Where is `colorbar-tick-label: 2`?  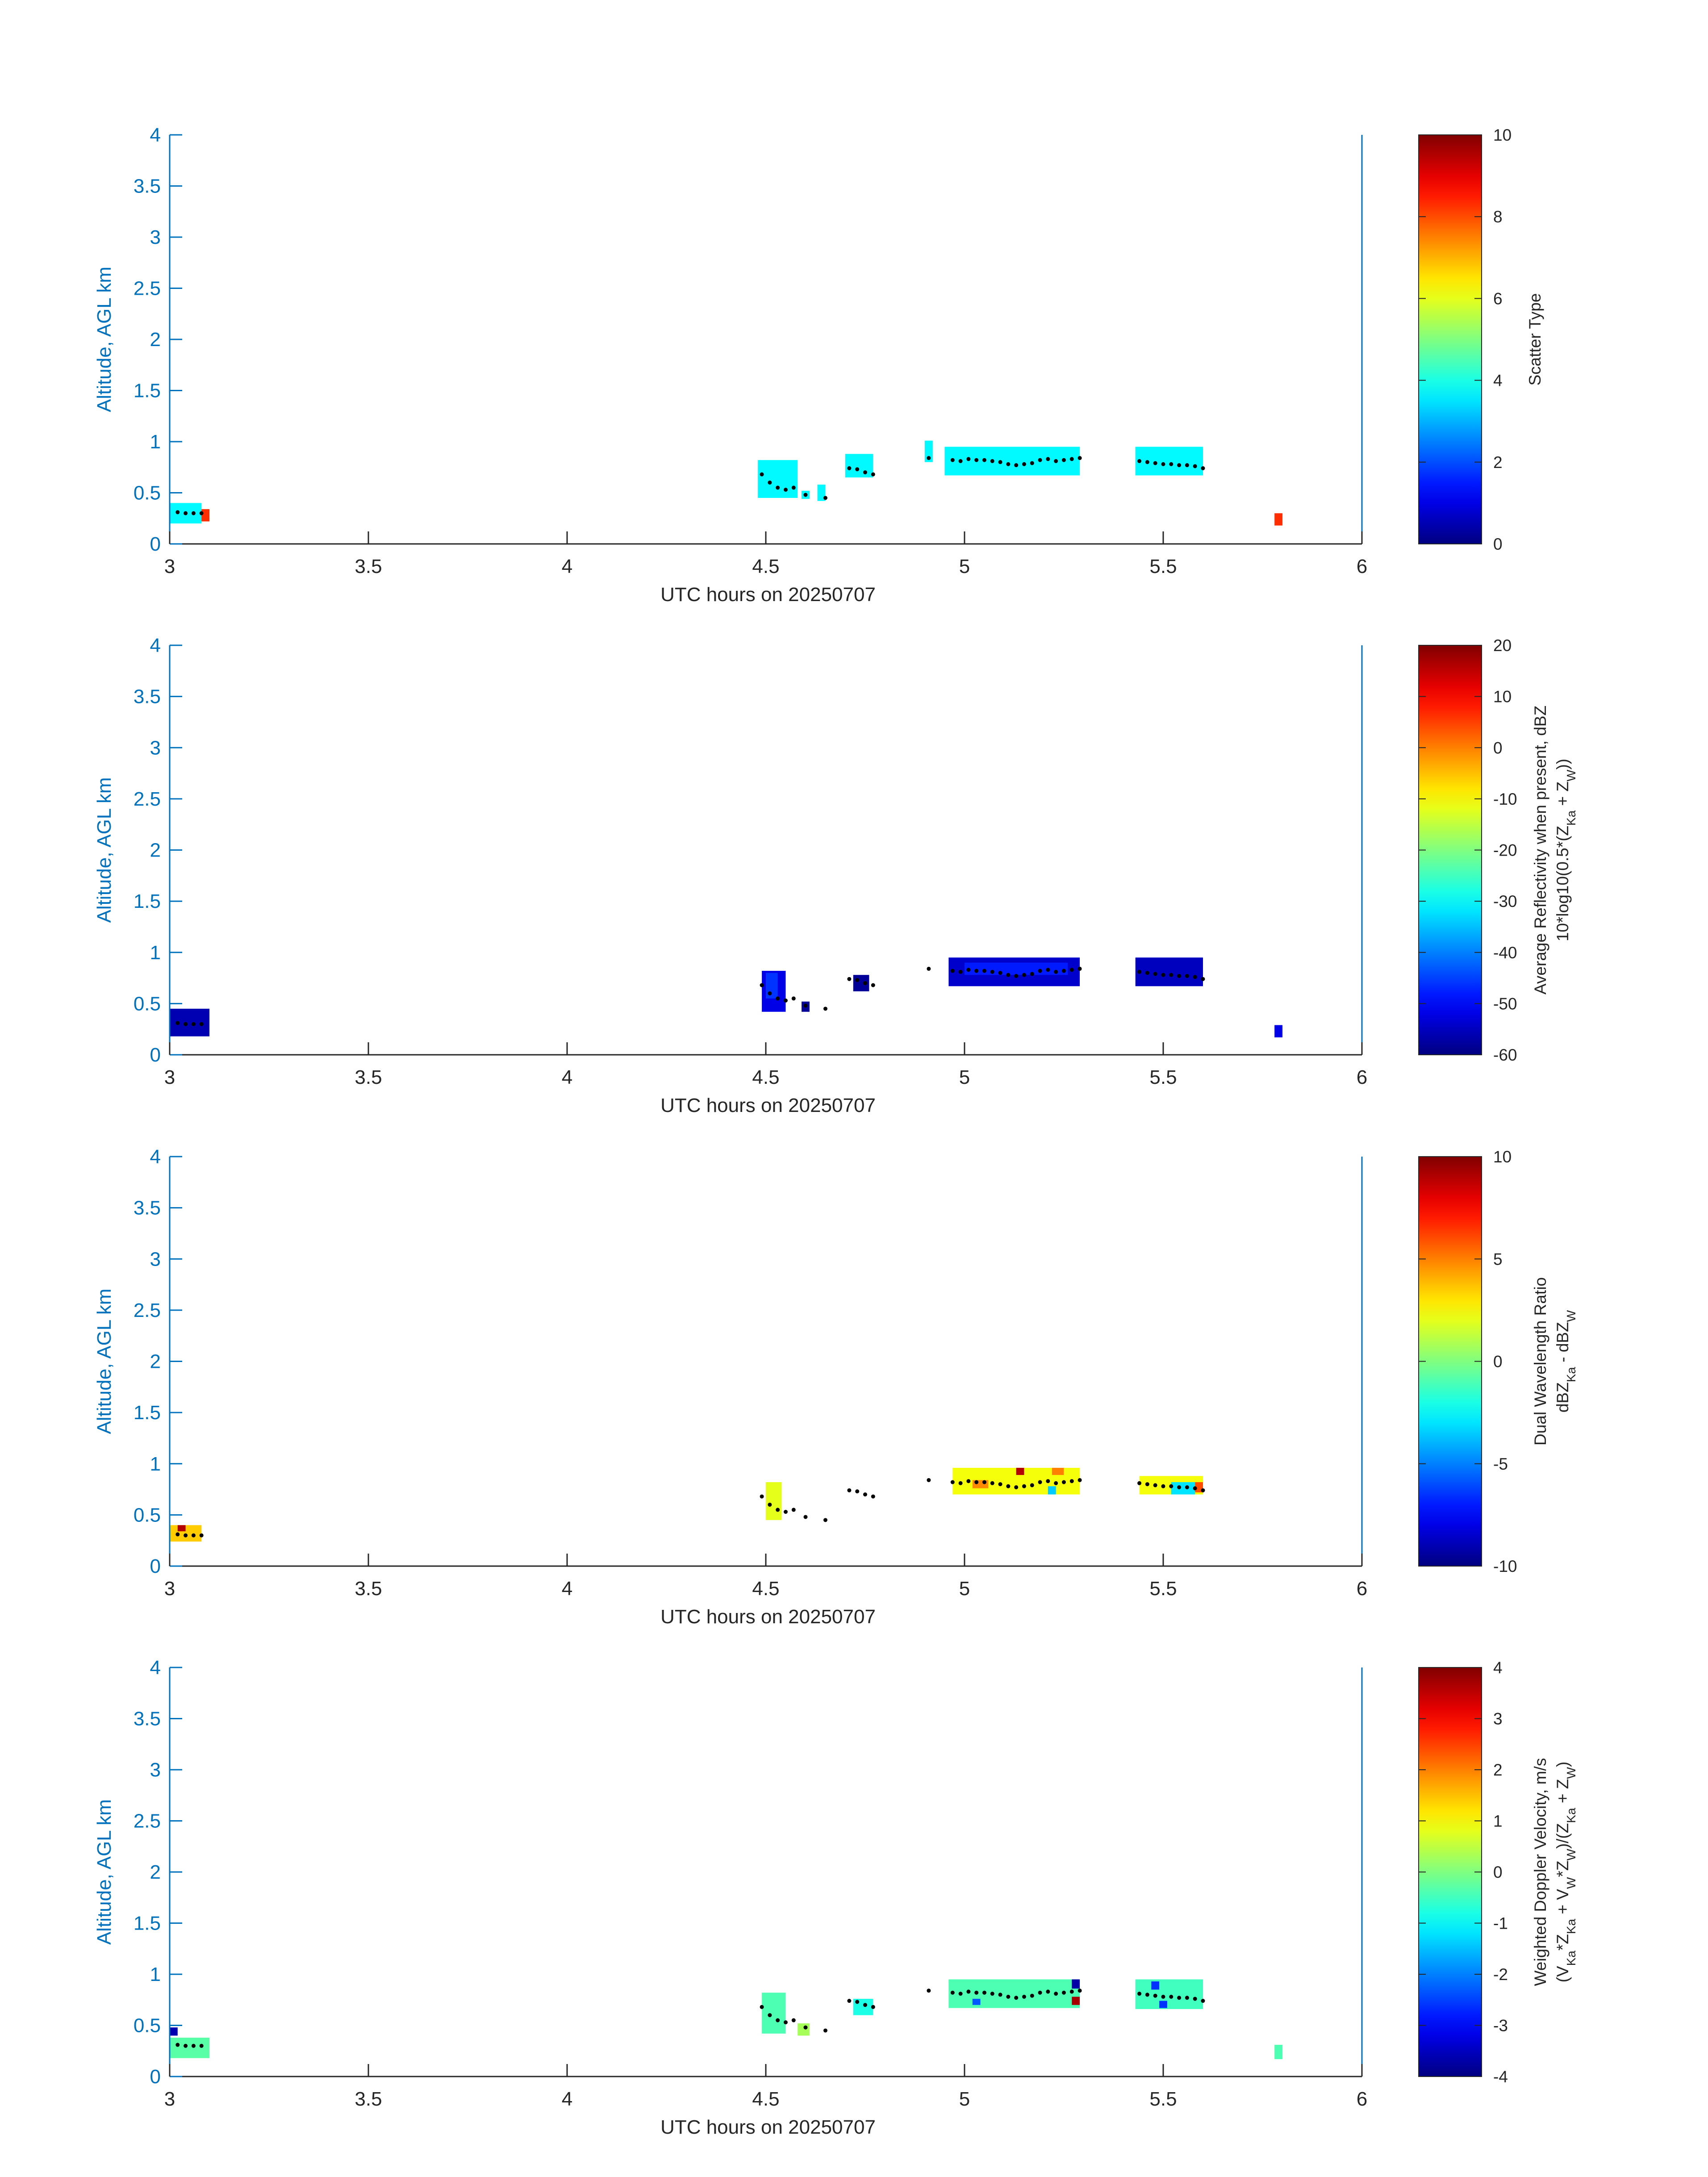 colorbar-tick-label: 2 is located at coordinates (1498, 462).